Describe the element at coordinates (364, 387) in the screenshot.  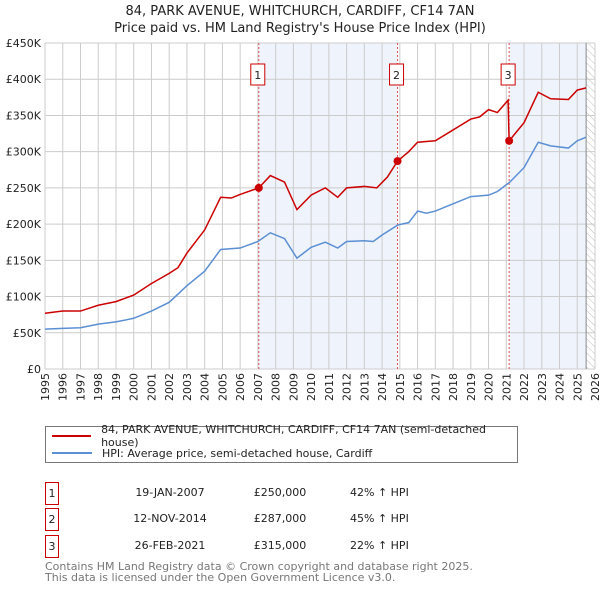
I see `x-tick-label: 2013` at that location.